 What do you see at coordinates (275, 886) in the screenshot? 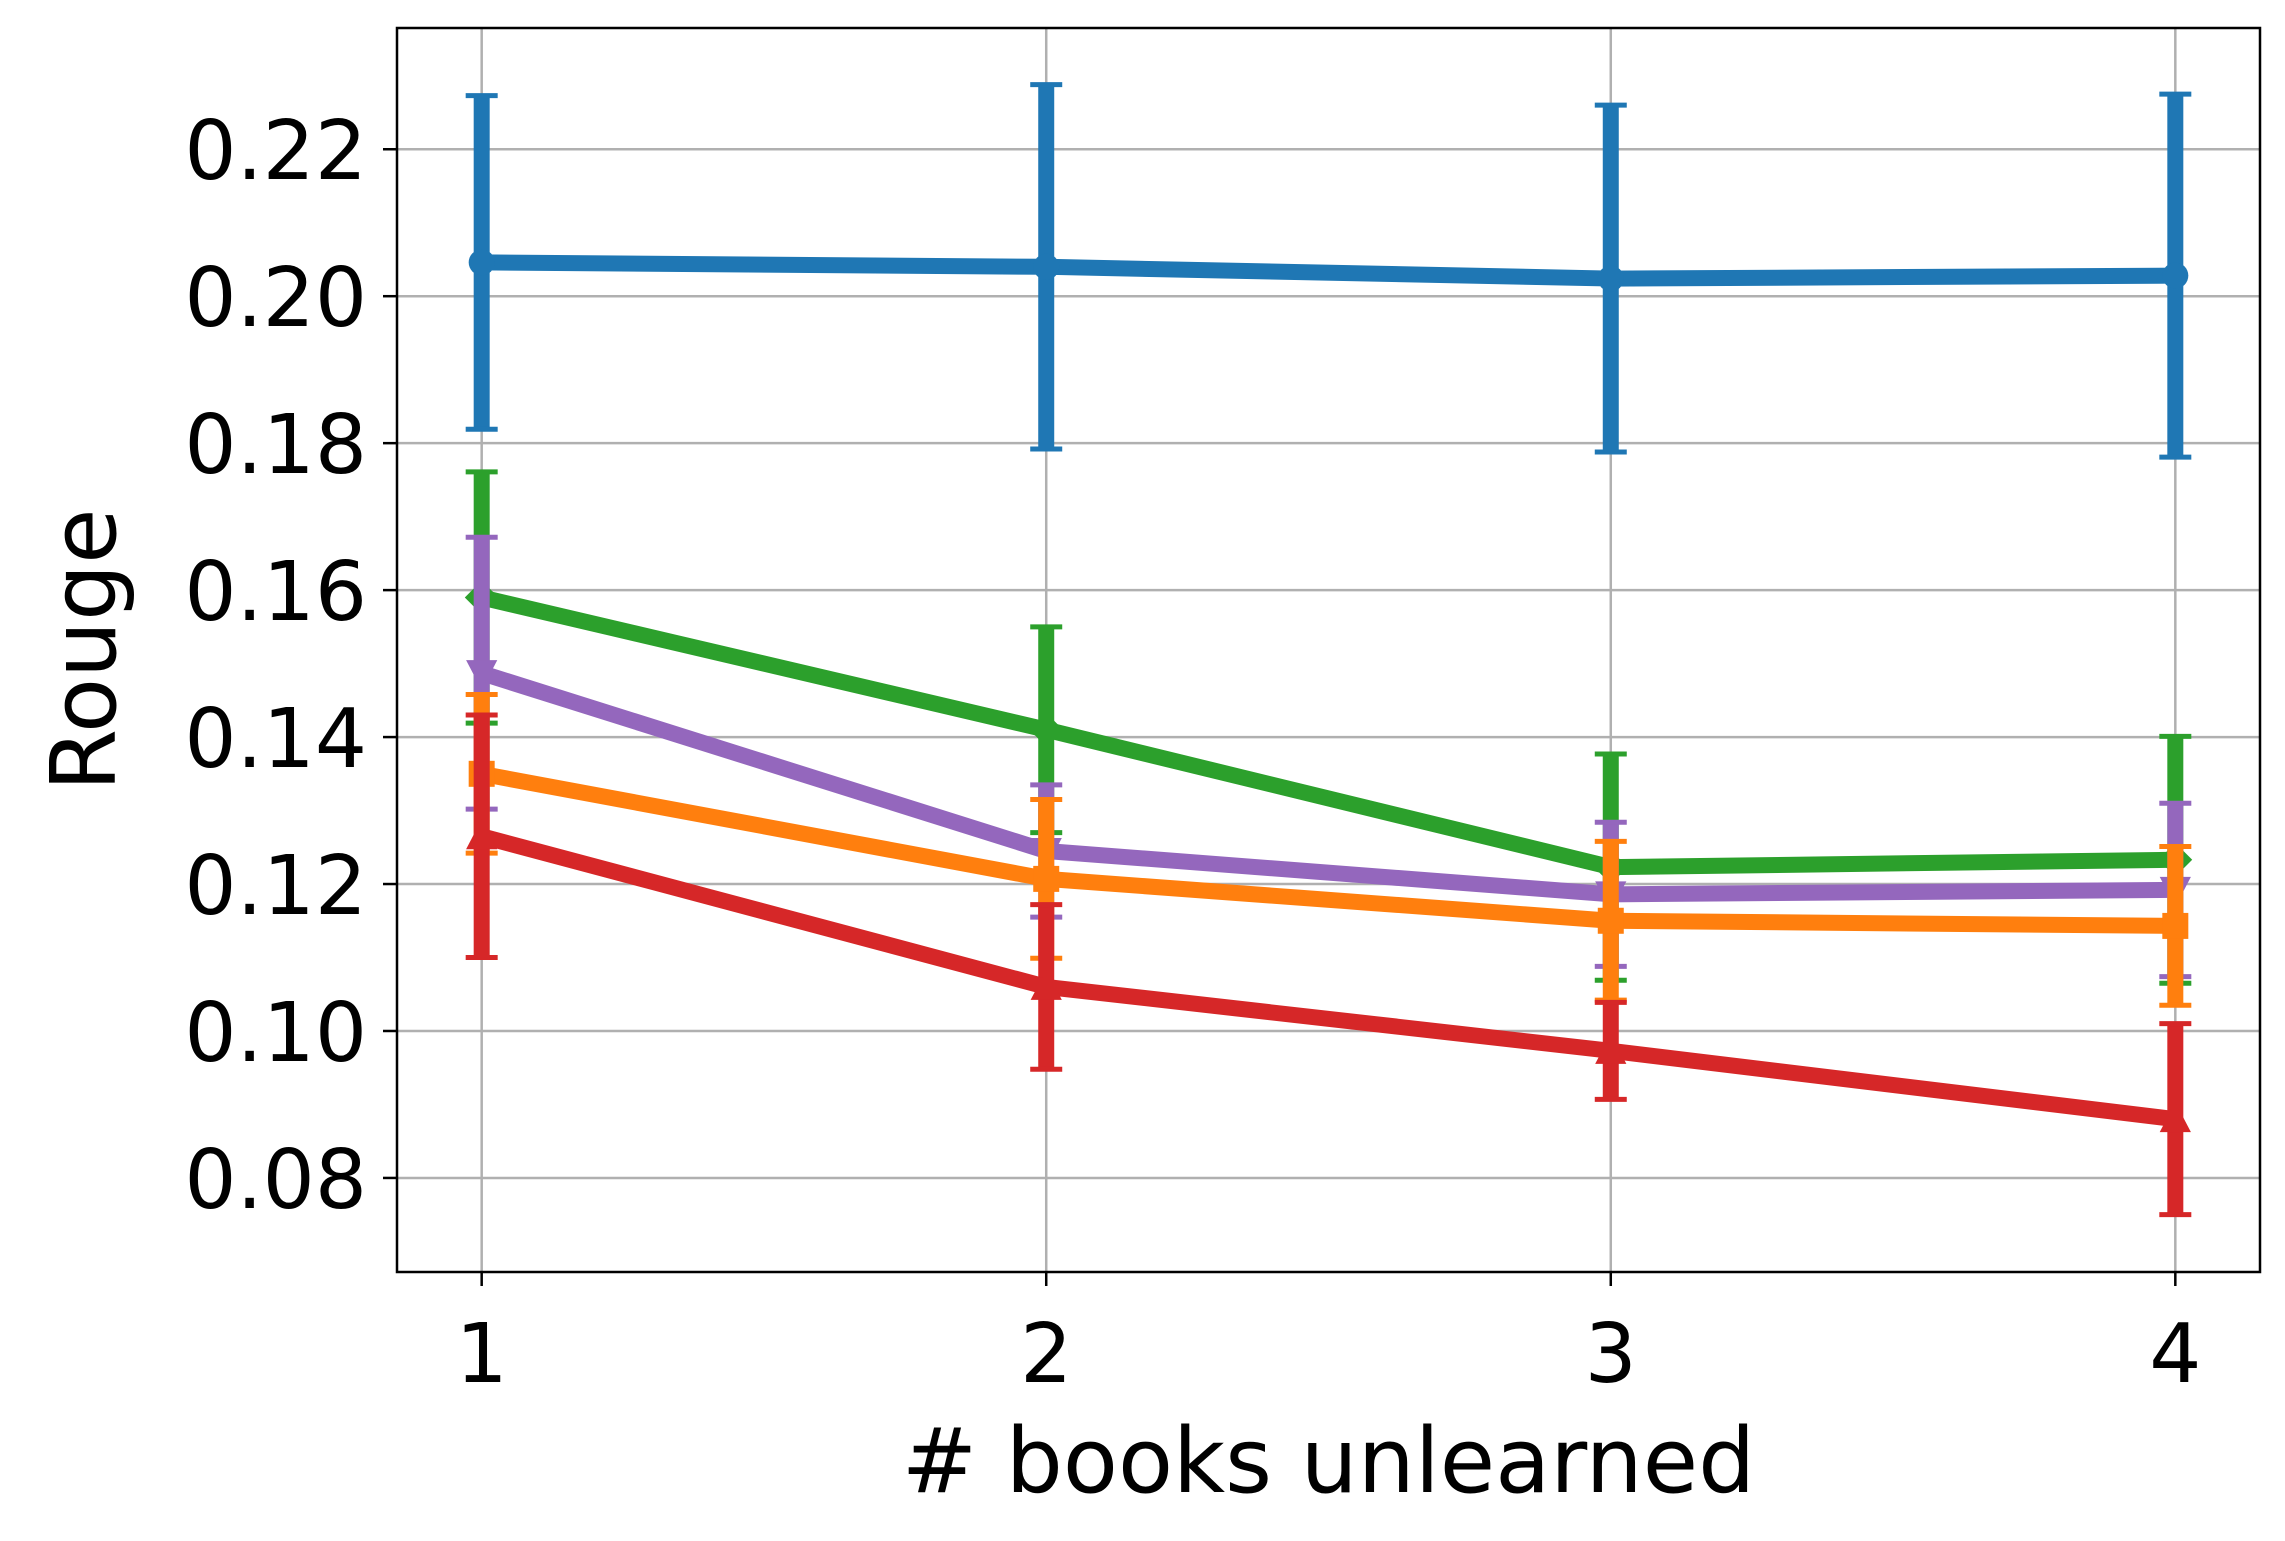
I see `y-tick-label: 0.12` at bounding box center [275, 886].